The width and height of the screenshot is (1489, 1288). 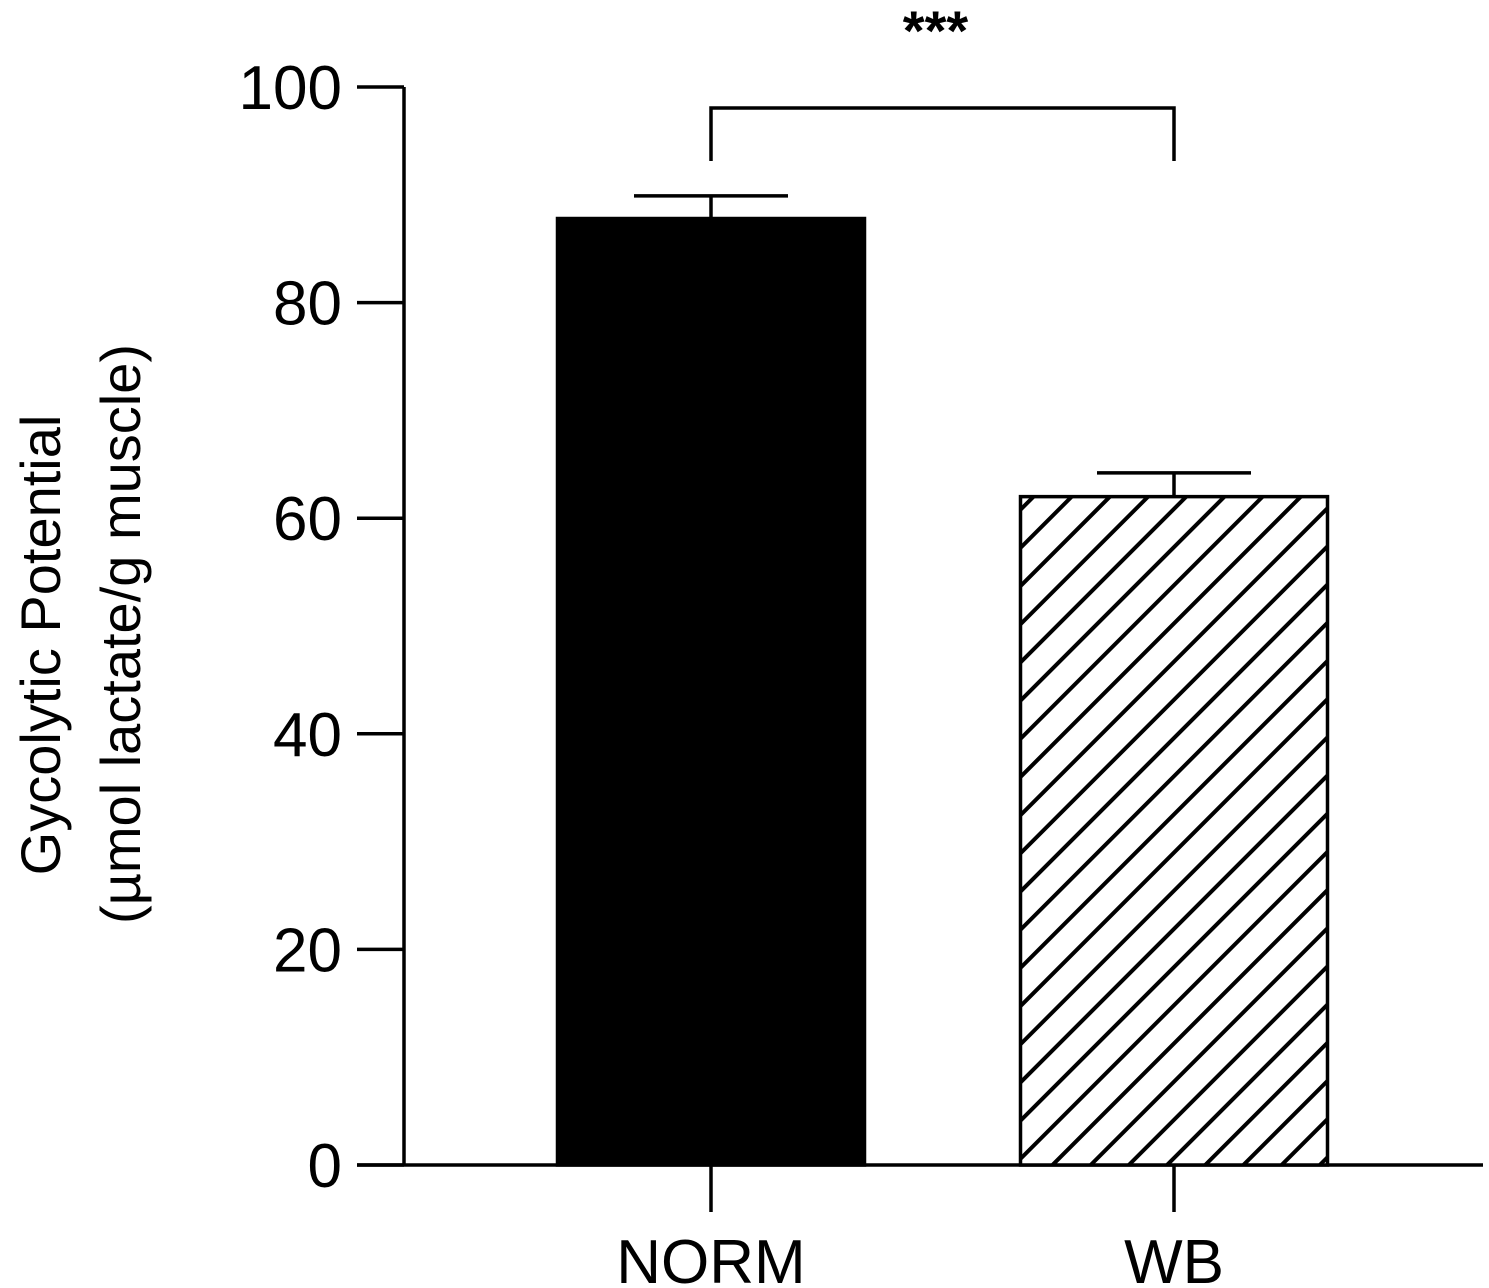 What do you see at coordinates (307, 735) in the screenshot?
I see `y-tick-label: 40` at bounding box center [307, 735].